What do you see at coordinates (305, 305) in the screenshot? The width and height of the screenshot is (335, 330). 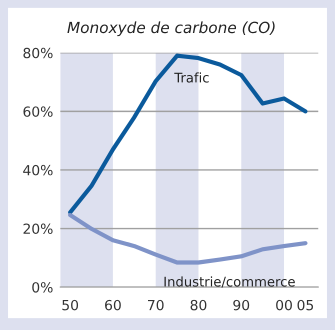 I see `x-tick-label: 05` at bounding box center [305, 305].